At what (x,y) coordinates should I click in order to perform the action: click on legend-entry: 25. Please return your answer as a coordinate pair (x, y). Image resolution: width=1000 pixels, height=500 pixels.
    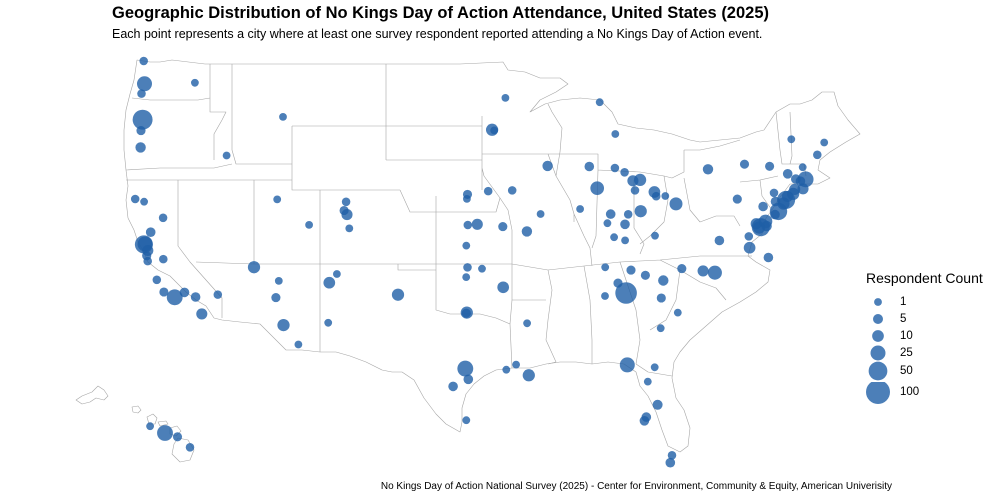
    Looking at the image, I should click on (926, 353).